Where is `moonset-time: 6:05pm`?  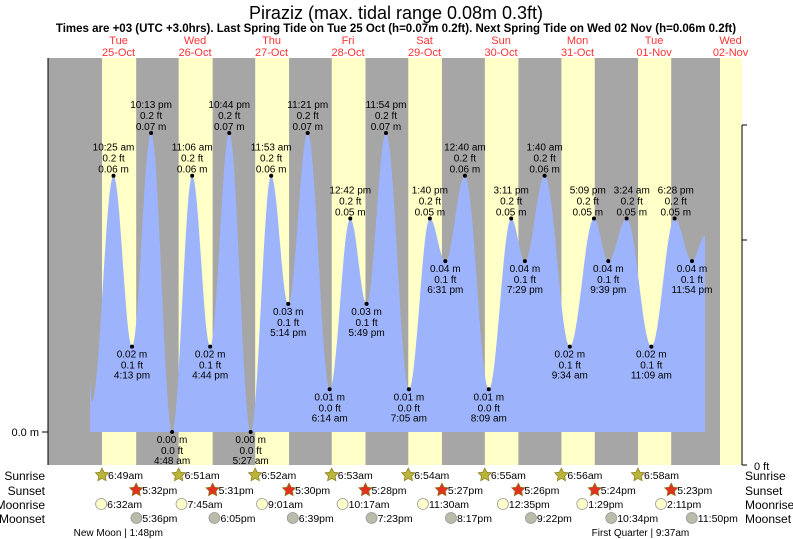
moonset-time: 6:05pm is located at coordinates (237, 519).